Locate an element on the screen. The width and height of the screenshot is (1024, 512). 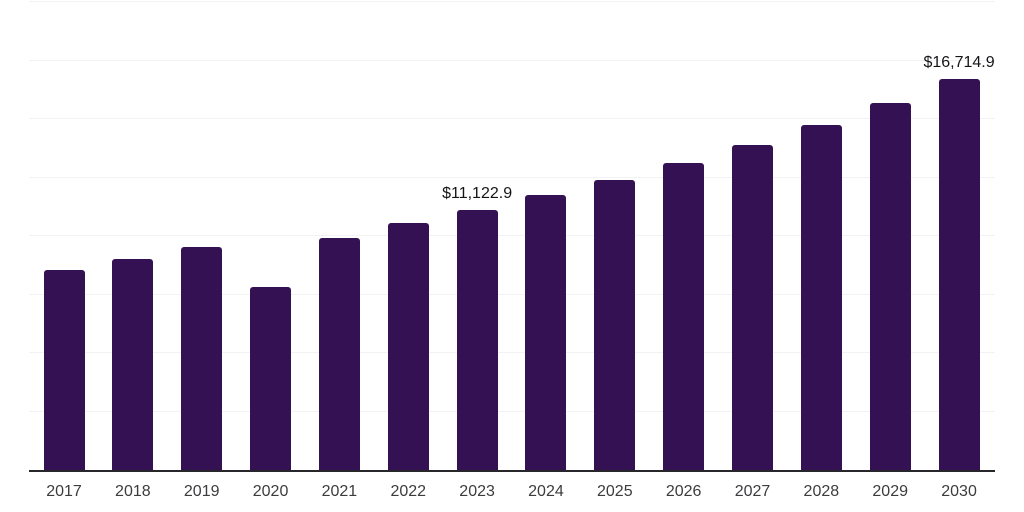
x-tick-2026: 2026 is located at coordinates (683, 491).